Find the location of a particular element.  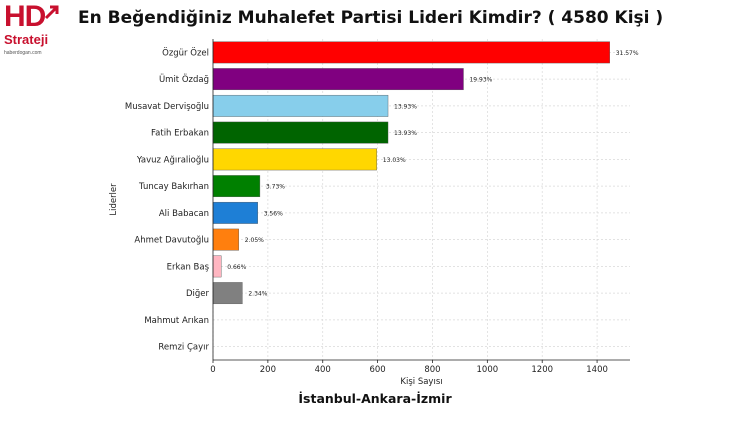

category-label: Remzi Çayır is located at coordinates (183, 348).